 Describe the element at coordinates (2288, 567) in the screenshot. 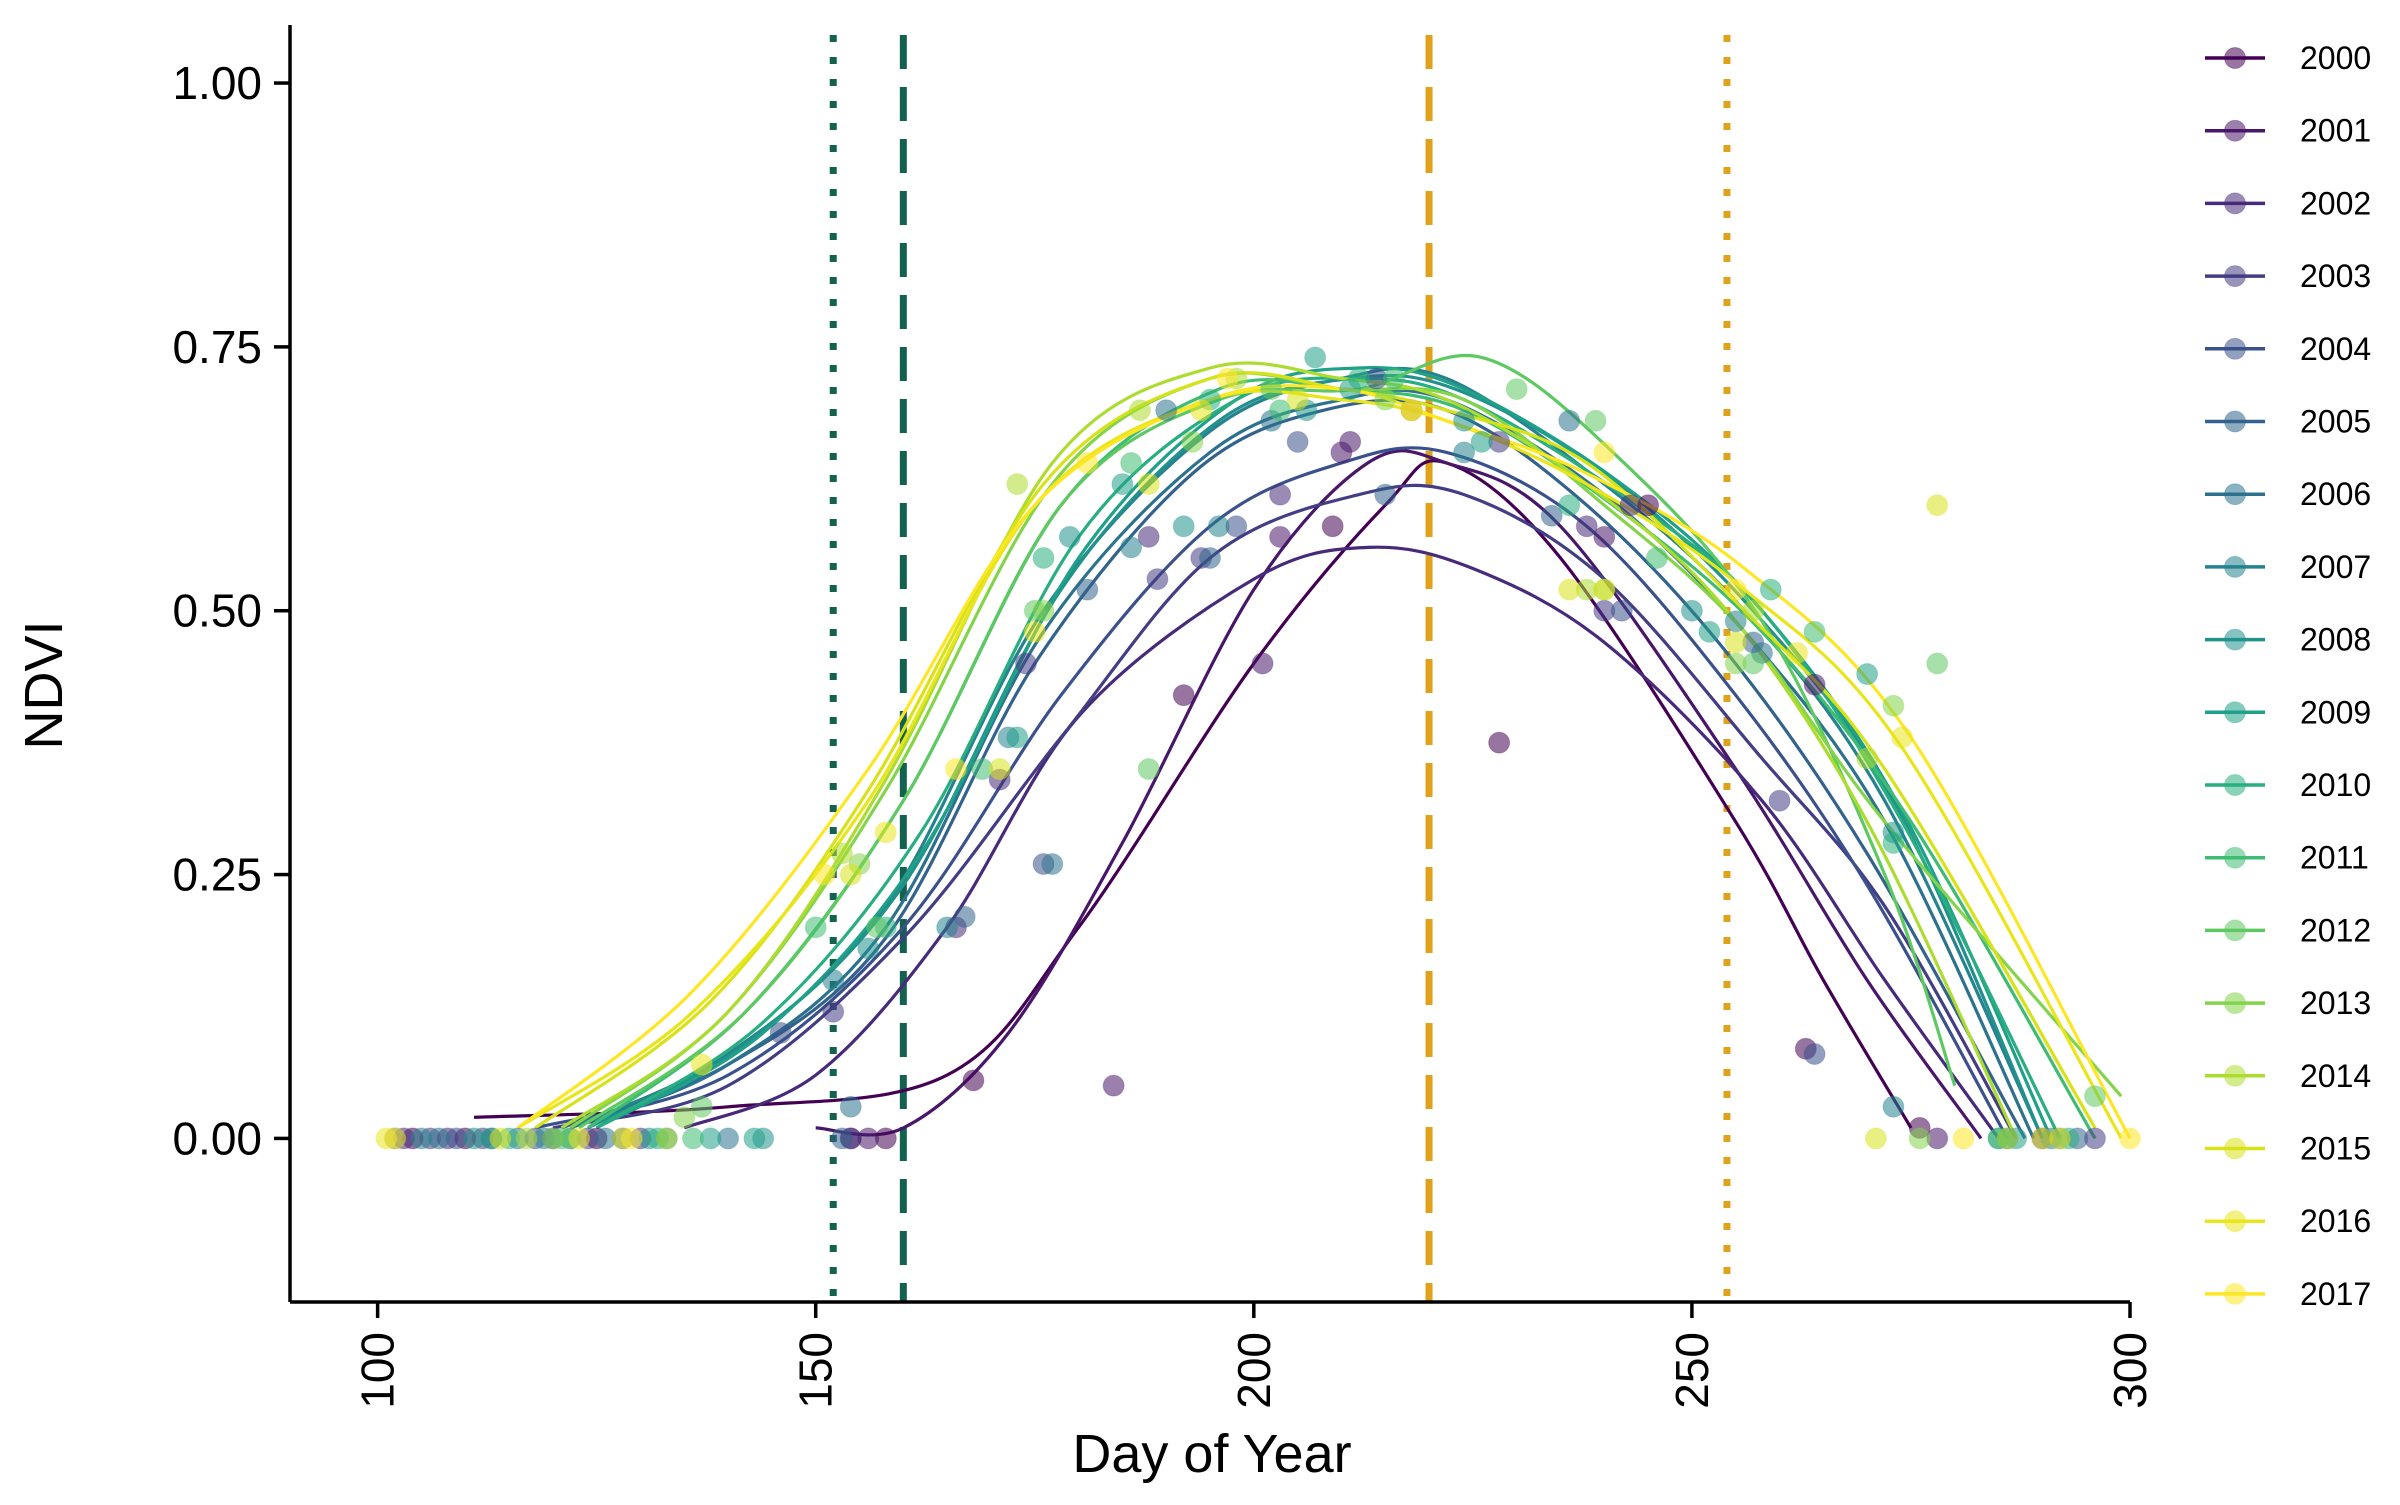

I see `legend-item-2007: 2007` at that location.